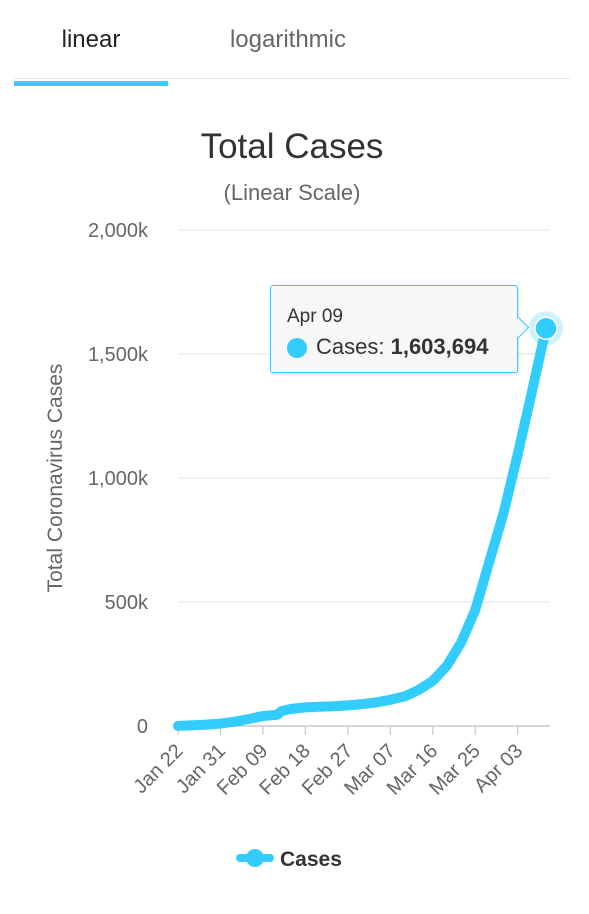 This screenshot has height=914, width=589. What do you see at coordinates (292, 146) in the screenshot?
I see `chart-title: Total Cases` at bounding box center [292, 146].